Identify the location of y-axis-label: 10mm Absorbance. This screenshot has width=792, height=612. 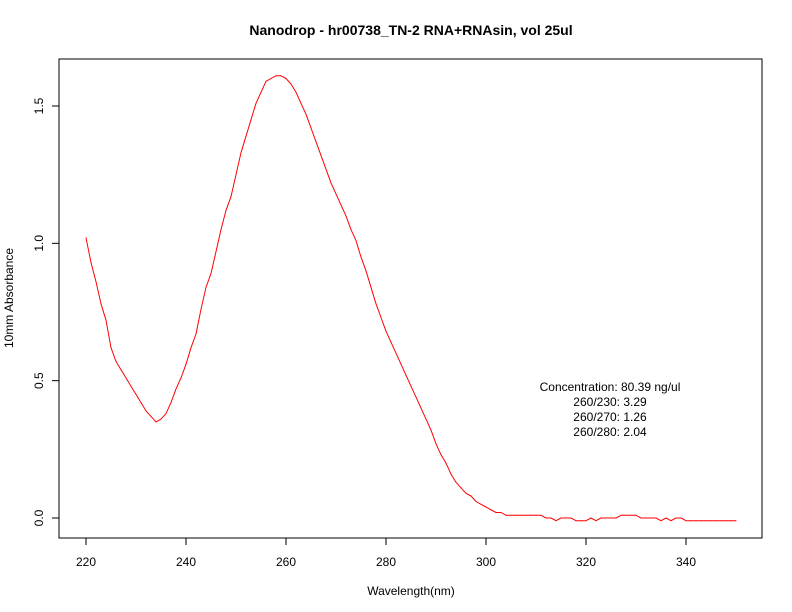
(9, 298).